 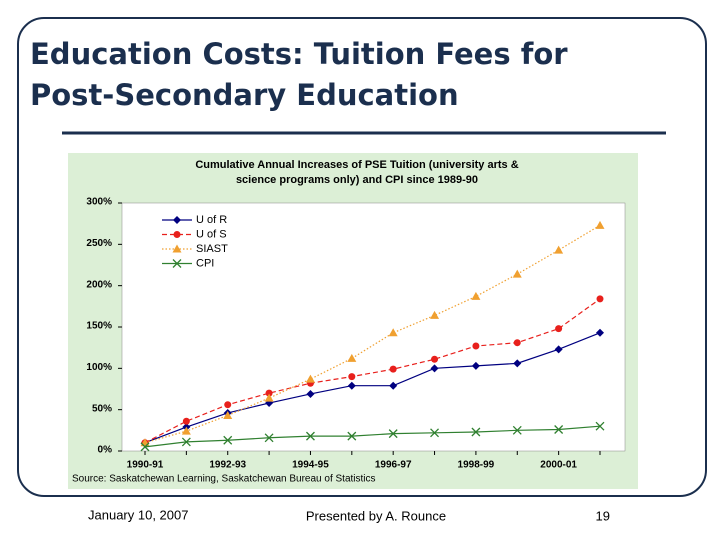 What do you see at coordinates (205, 263) in the screenshot?
I see `legend-label: CPI` at bounding box center [205, 263].